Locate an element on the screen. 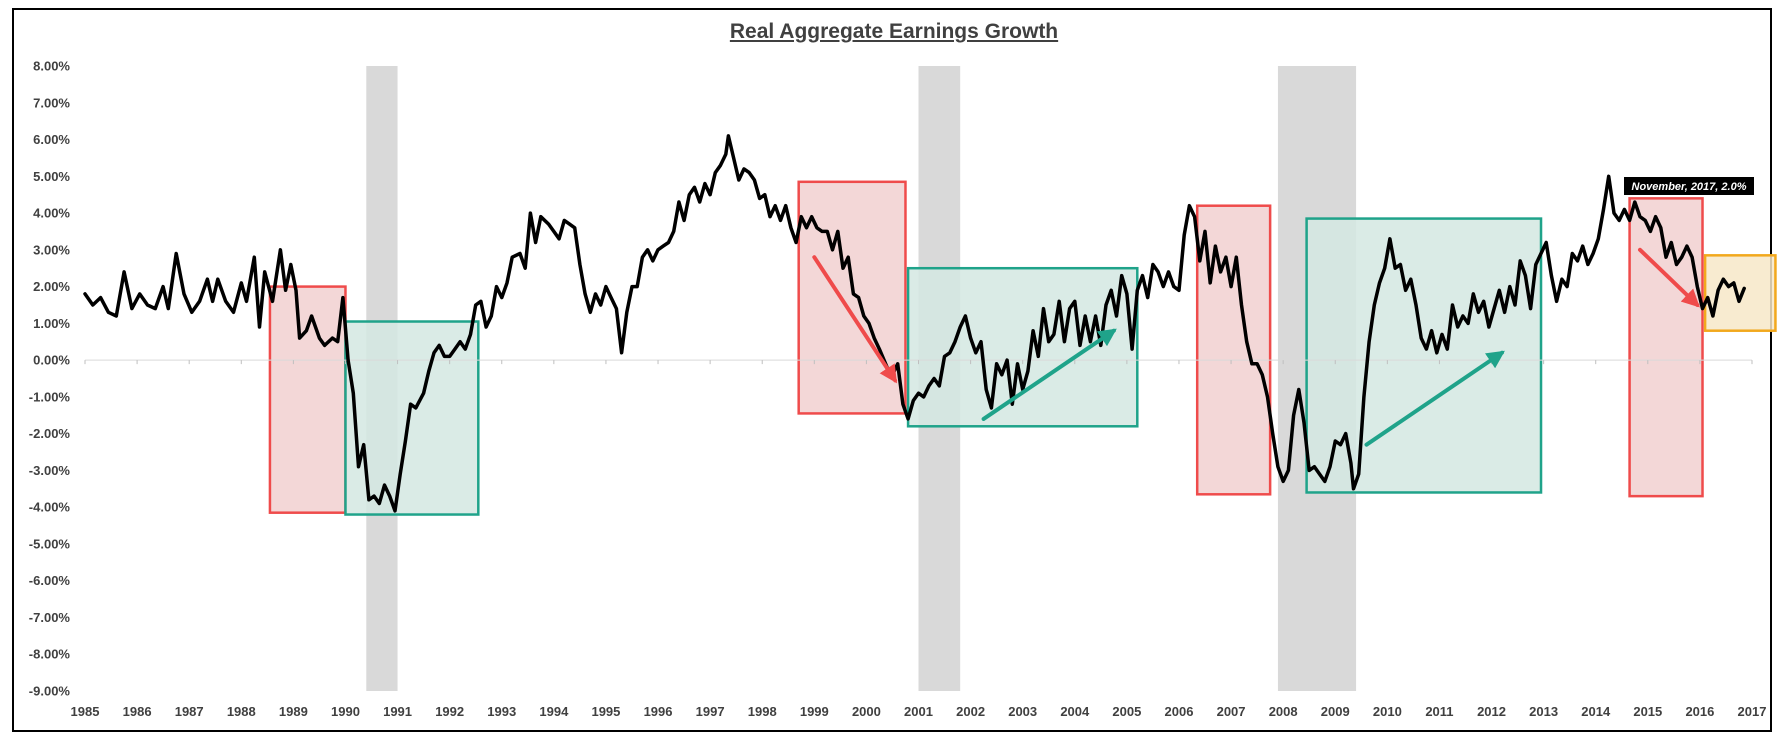 This screenshot has width=1788, height=741. y-tick-label: 5.00% is located at coordinates (51, 176).